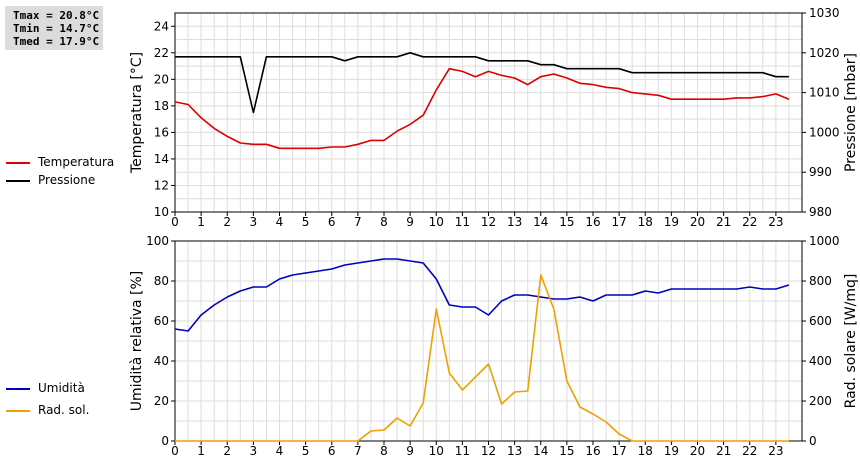 The width and height of the screenshot is (860, 460). I want to click on y-tick-label: 24, so click(161, 26).